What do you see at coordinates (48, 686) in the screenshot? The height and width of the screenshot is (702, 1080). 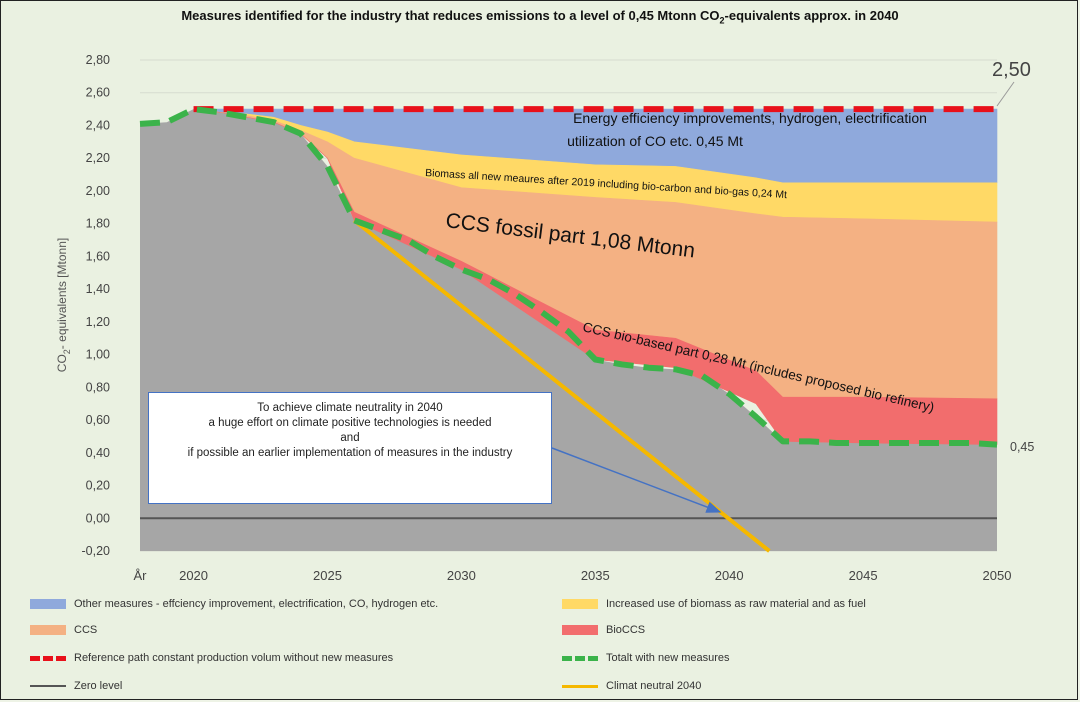 I see `legend-swatch-zero` at bounding box center [48, 686].